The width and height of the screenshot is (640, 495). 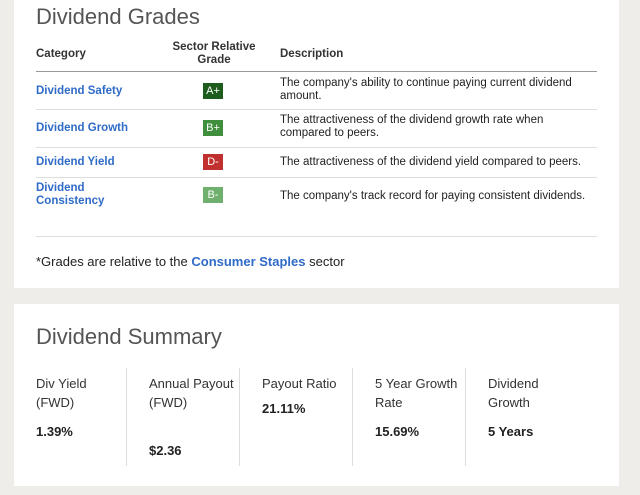 What do you see at coordinates (54, 431) in the screenshot?
I see `metric-value: 1.39%` at bounding box center [54, 431].